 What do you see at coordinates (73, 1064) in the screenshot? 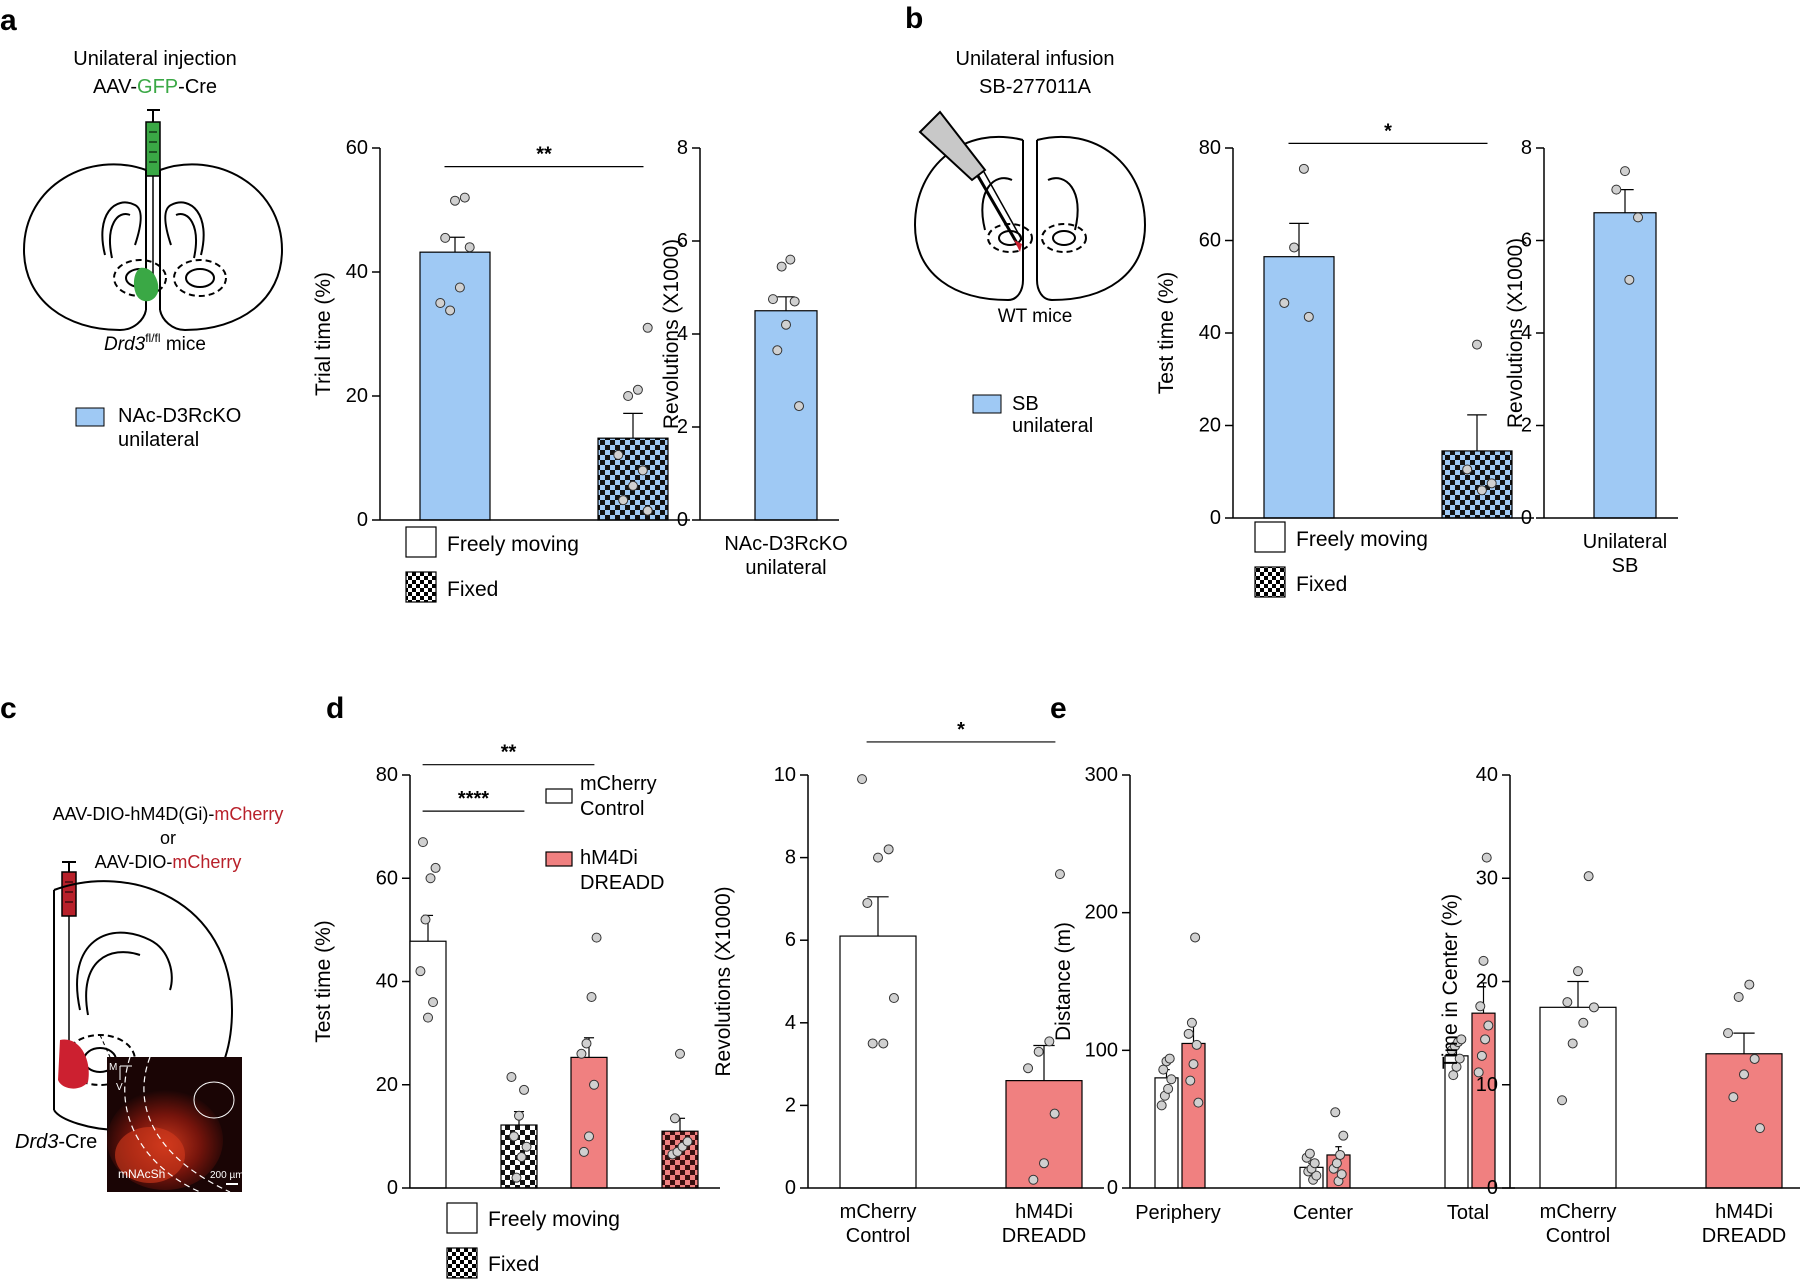
I see `mcherry-injection-spot` at bounding box center [73, 1064].